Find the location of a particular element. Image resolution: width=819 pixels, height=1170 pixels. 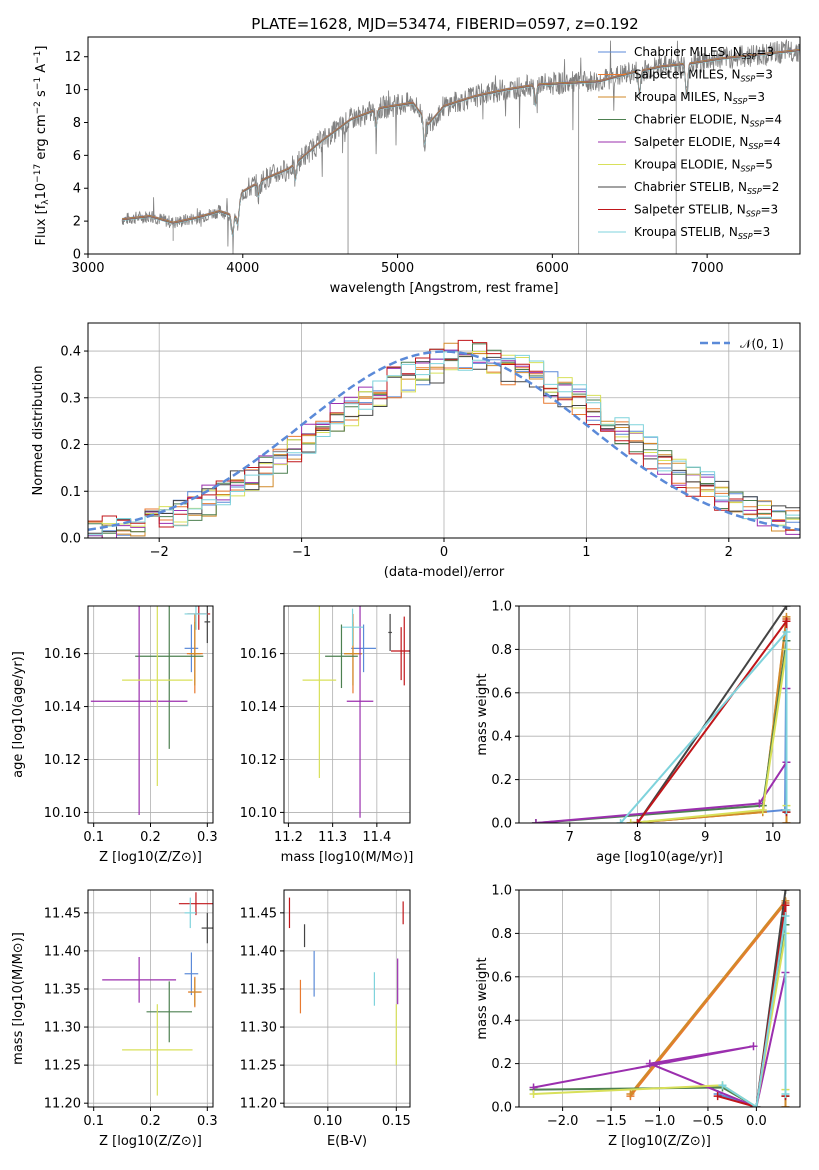

y-tick-label: 11.35 is located at coordinates (62, 989).